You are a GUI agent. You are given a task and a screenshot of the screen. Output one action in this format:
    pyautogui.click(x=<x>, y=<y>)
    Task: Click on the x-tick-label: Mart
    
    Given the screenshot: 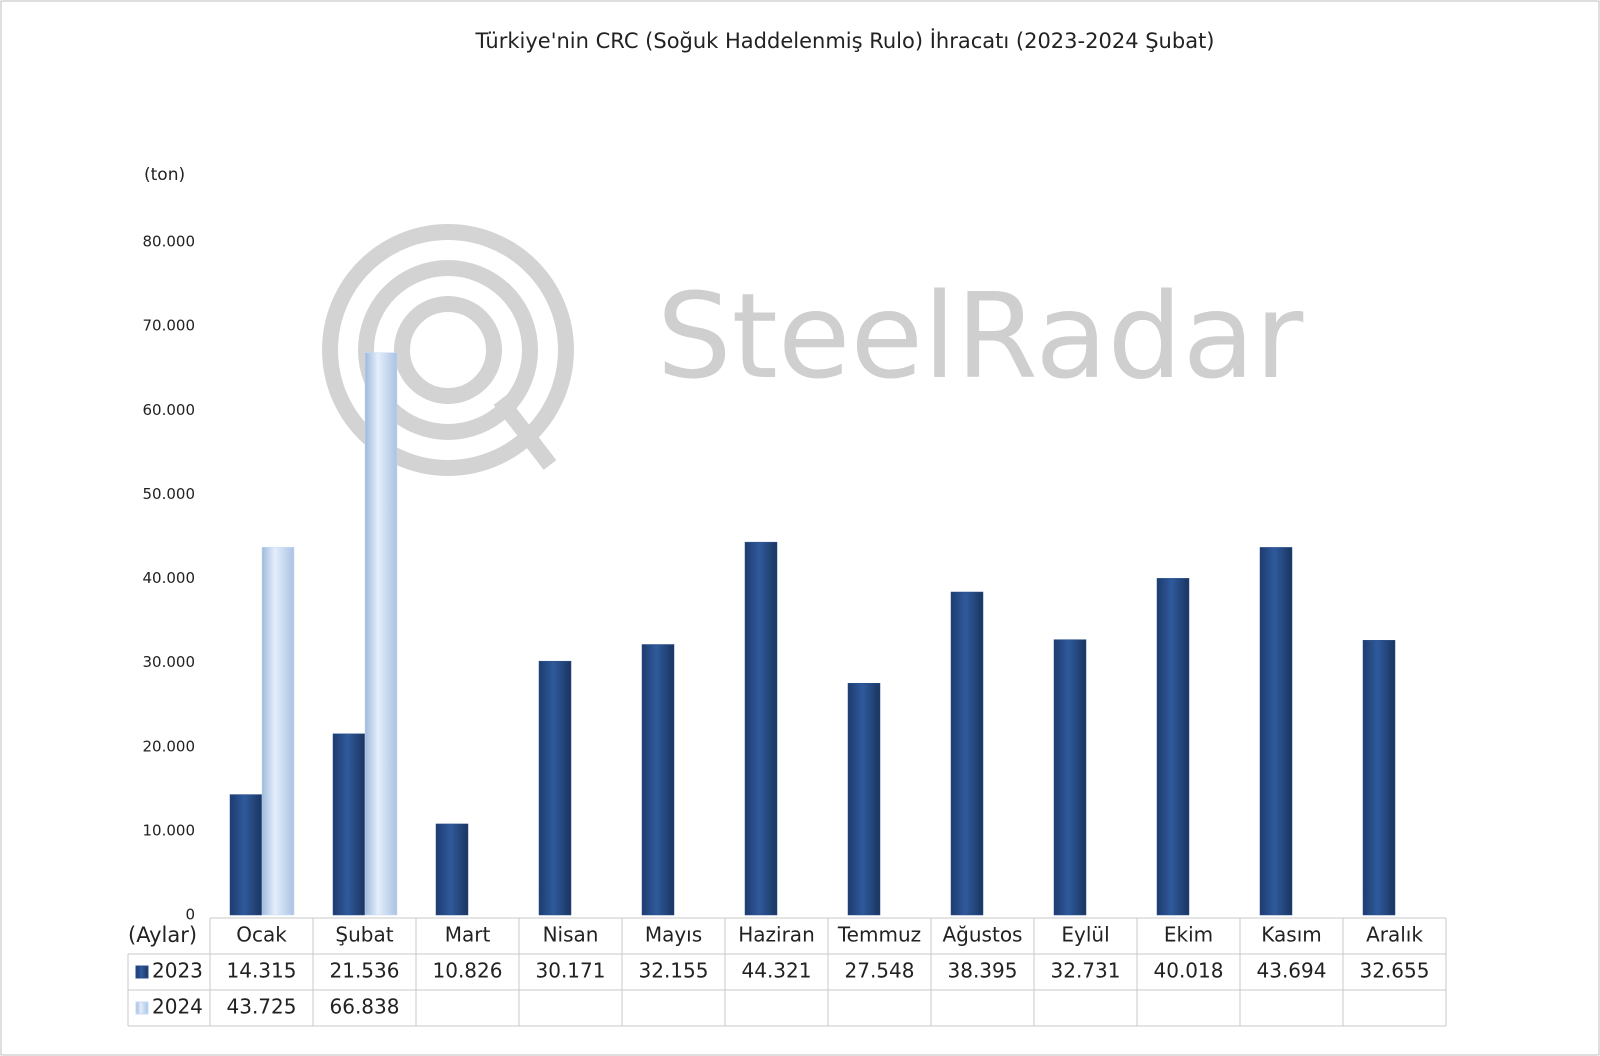 What is the action you would take?
    pyautogui.click(x=468, y=935)
    